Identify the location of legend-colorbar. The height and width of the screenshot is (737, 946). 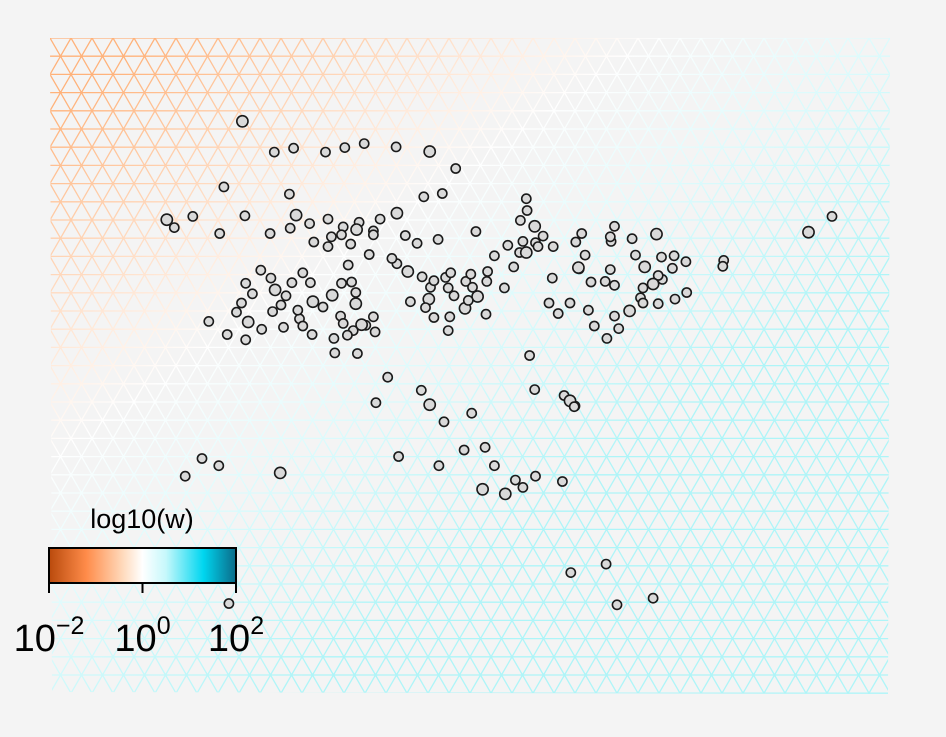
(142, 565).